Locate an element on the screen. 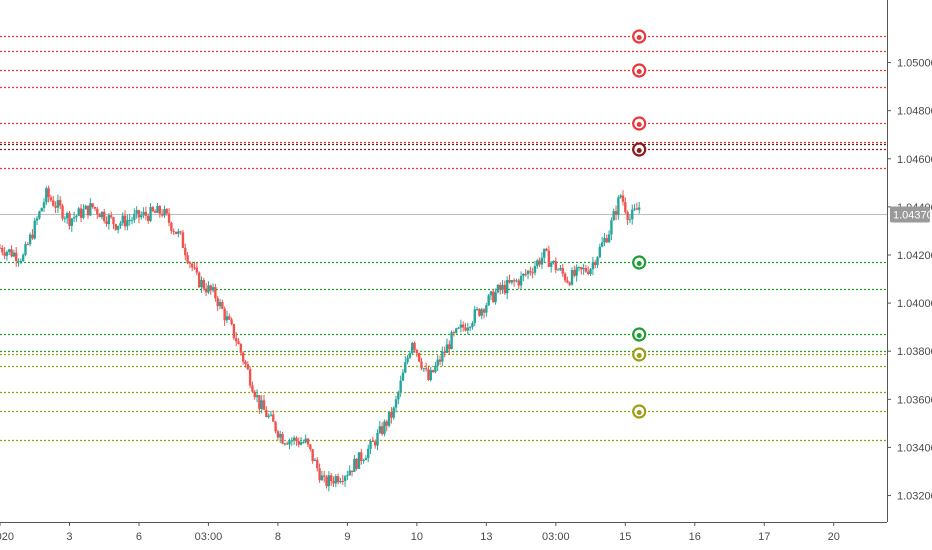 The width and height of the screenshot is (932, 550). price-tick-label: 1.03200 is located at coordinates (914, 497).